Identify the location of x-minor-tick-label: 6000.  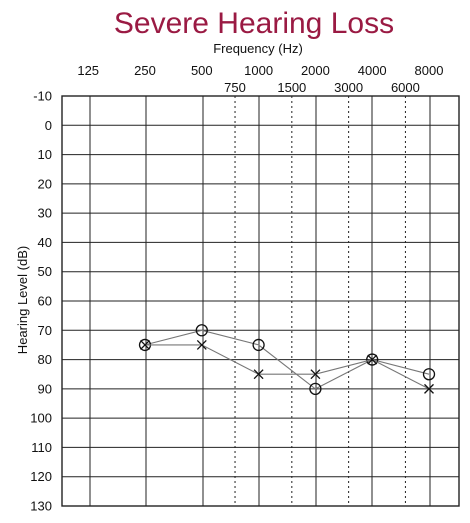
(405, 87).